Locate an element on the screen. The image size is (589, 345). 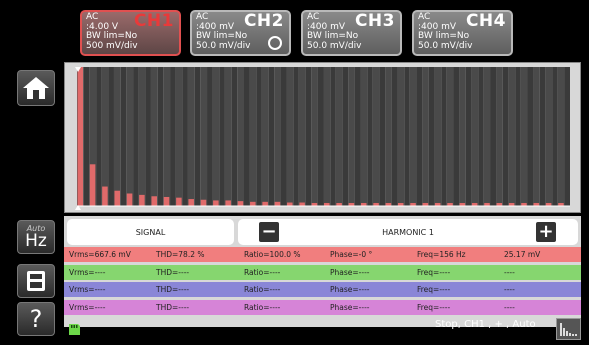
vrms-value: Vrms=---- is located at coordinates (87, 272).